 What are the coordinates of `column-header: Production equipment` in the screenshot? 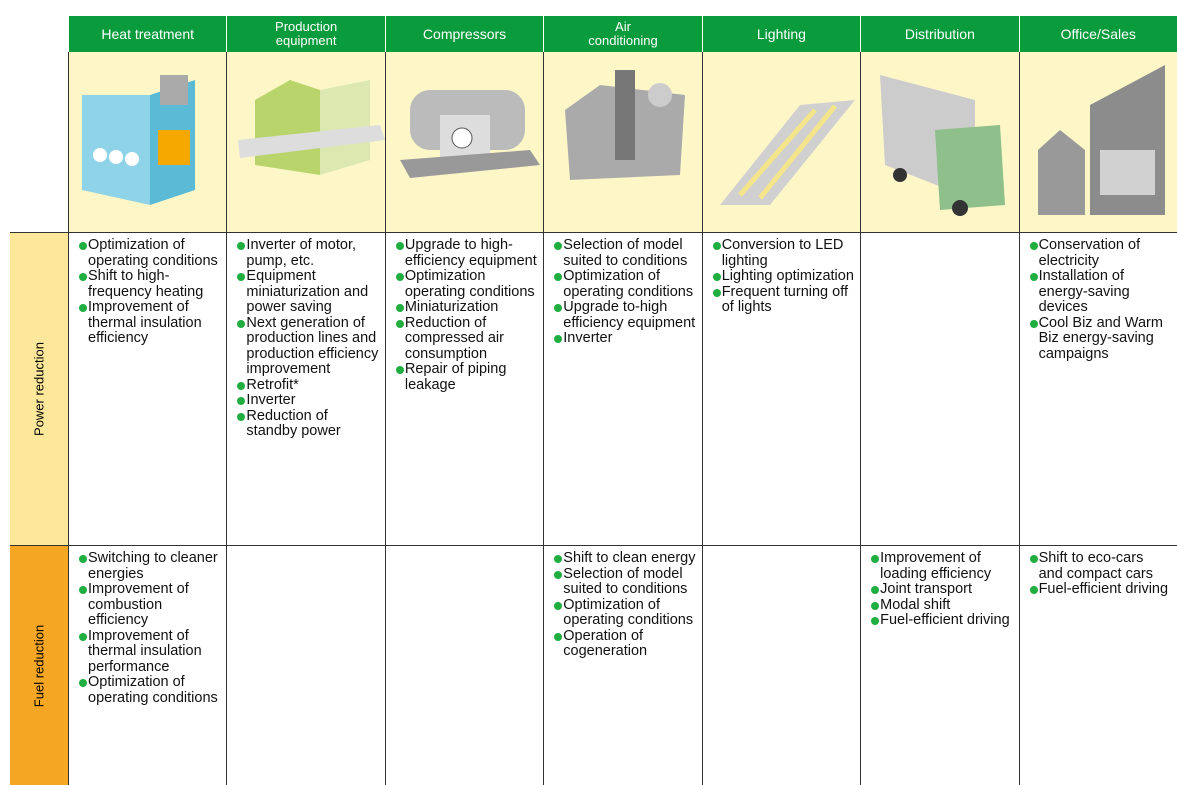 It's located at (305, 34).